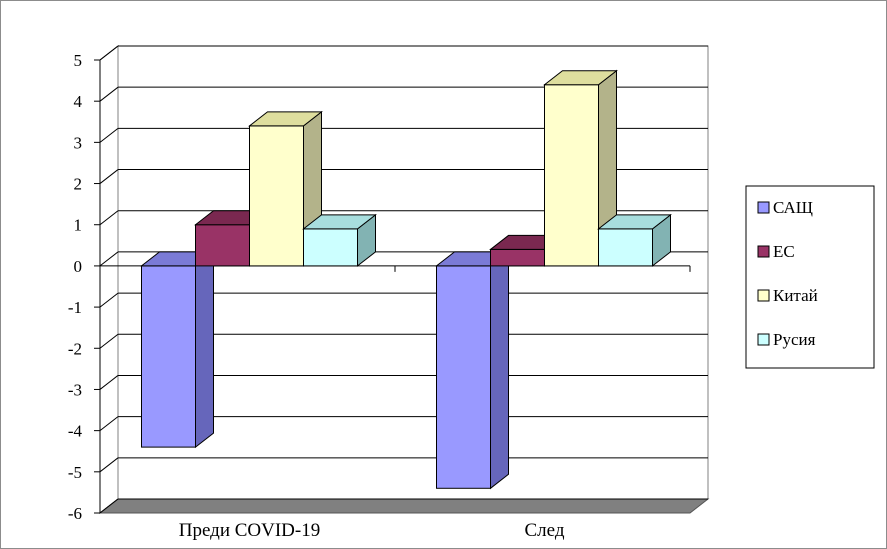 This screenshot has height=549, width=887. Describe the element at coordinates (109, 279) in the screenshot. I see `side-wall` at that location.